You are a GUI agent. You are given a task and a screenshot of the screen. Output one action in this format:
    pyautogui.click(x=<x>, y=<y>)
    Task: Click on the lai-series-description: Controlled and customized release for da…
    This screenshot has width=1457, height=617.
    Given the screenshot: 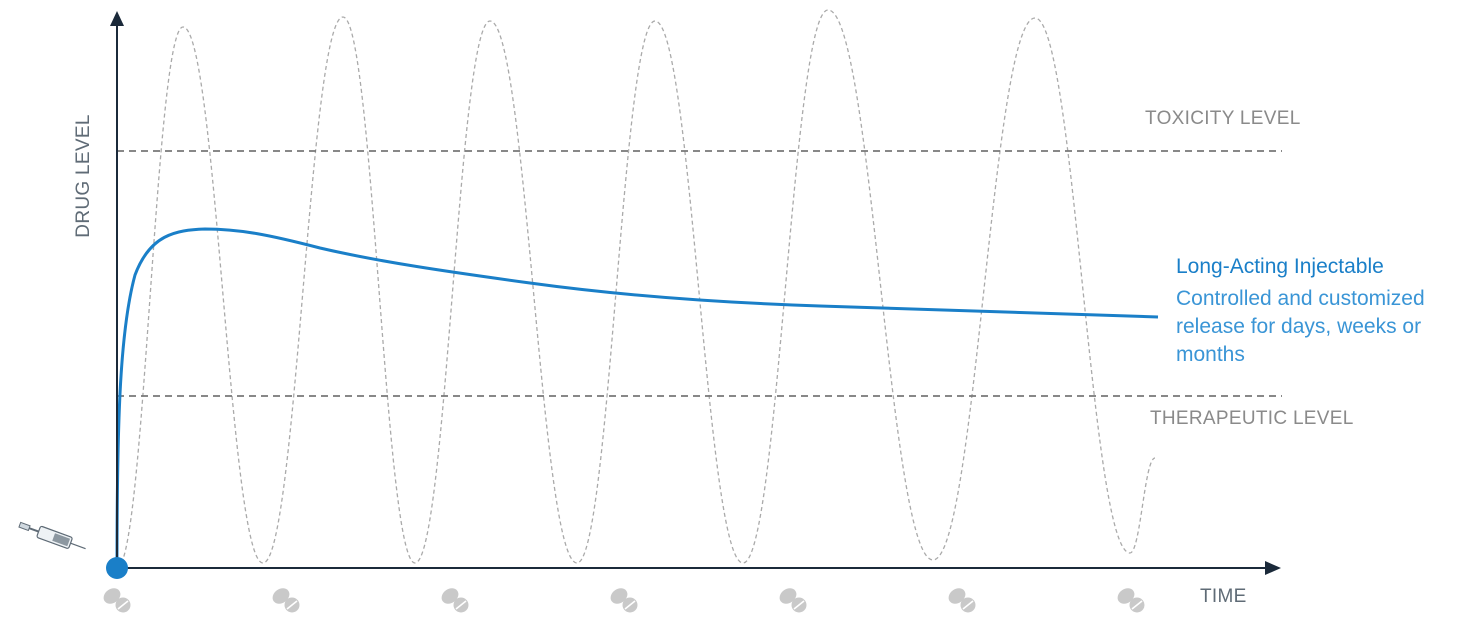 What is the action you would take?
    pyautogui.click(x=1300, y=326)
    